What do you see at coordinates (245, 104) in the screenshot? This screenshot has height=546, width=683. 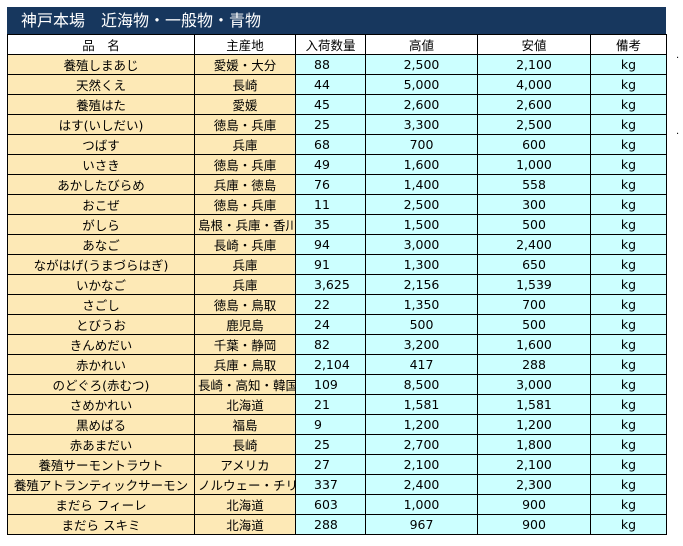 I see `origin-cell: 愛媛` at bounding box center [245, 104].